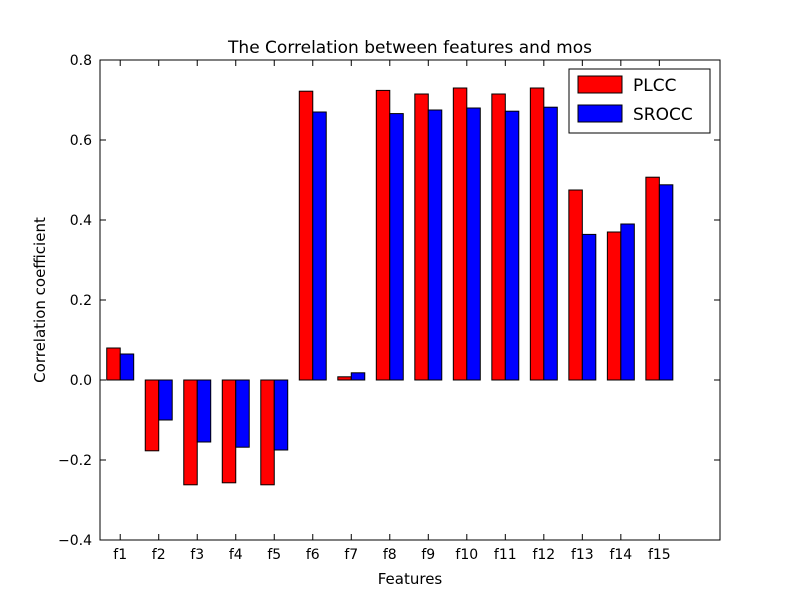 The image size is (800, 600). What do you see at coordinates (589, 307) in the screenshot?
I see `bar-srocc-f13` at bounding box center [589, 307].